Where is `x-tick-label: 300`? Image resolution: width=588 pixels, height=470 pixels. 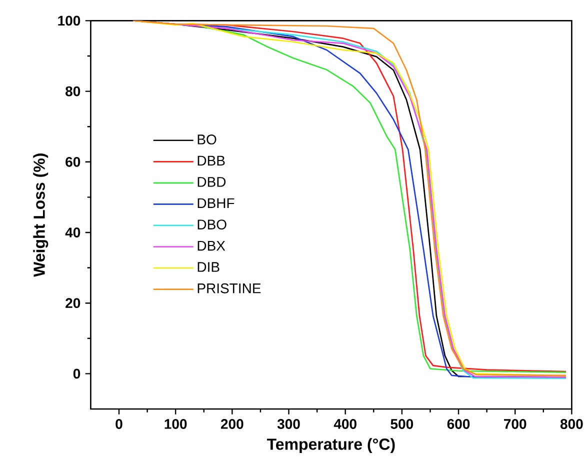
x-tick-label: 300 is located at coordinates (288, 424).